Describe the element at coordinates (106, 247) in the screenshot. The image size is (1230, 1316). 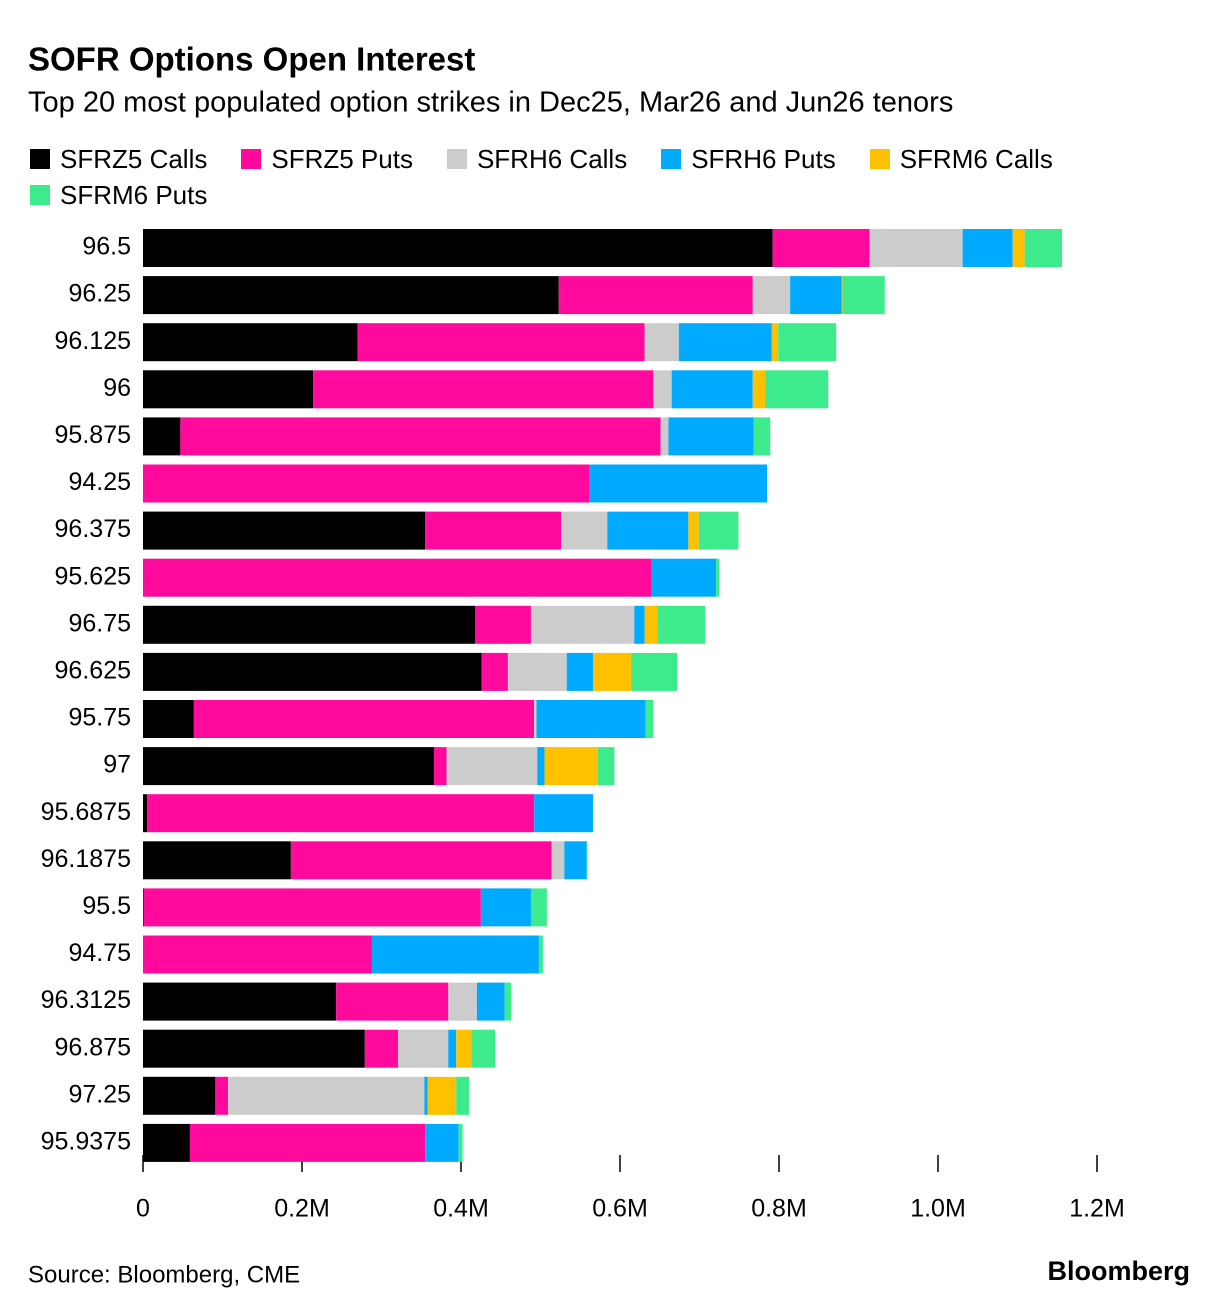
I see `y-tick-label: 96.5` at that location.